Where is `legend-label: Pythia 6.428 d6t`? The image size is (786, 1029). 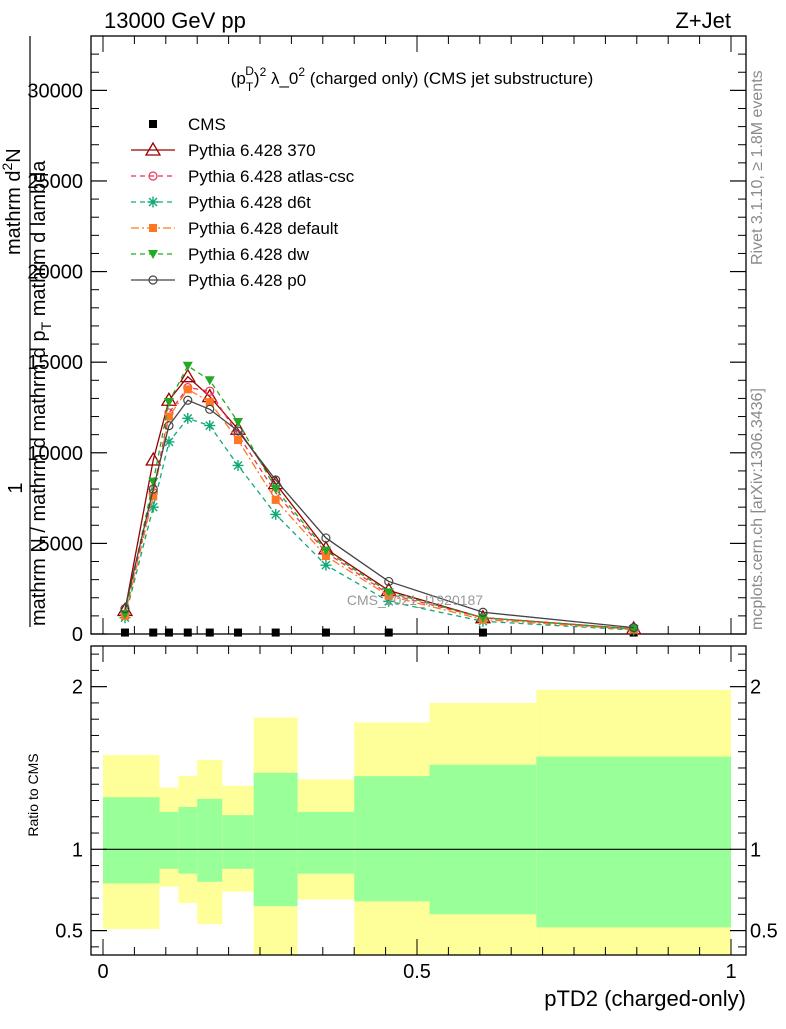 legend-label: Pythia 6.428 d6t is located at coordinates (249, 202).